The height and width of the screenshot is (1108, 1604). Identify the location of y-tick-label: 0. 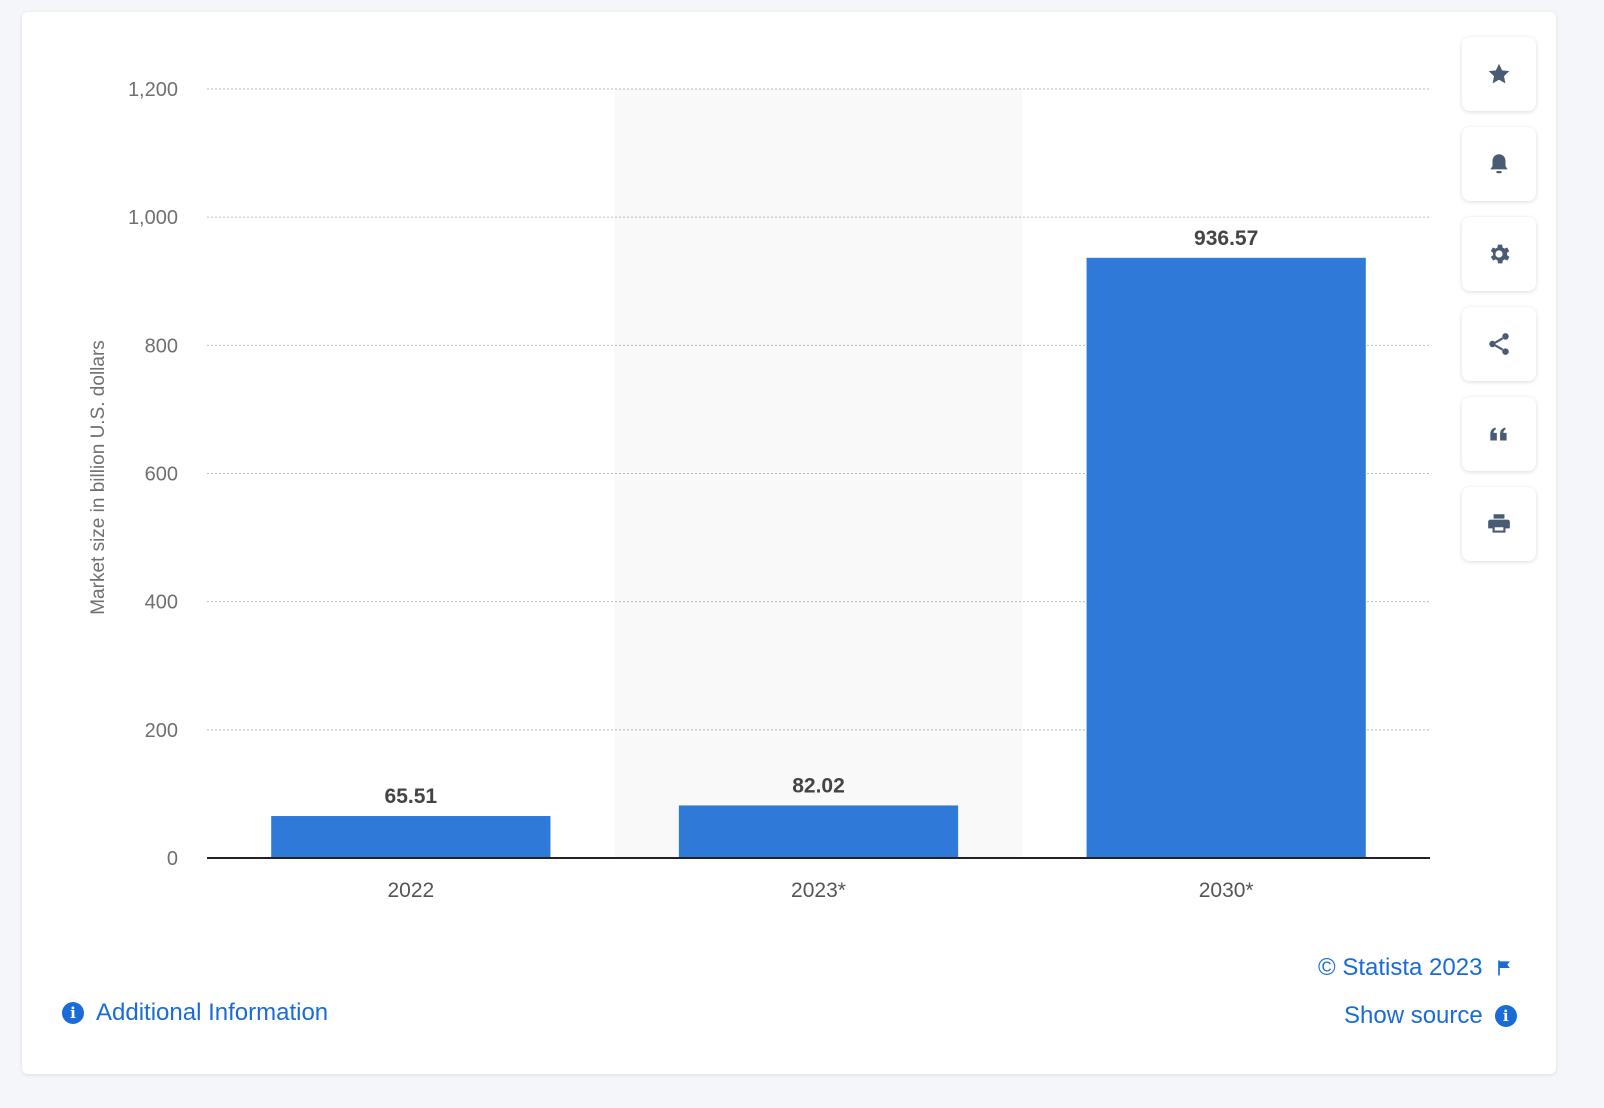
(172, 859).